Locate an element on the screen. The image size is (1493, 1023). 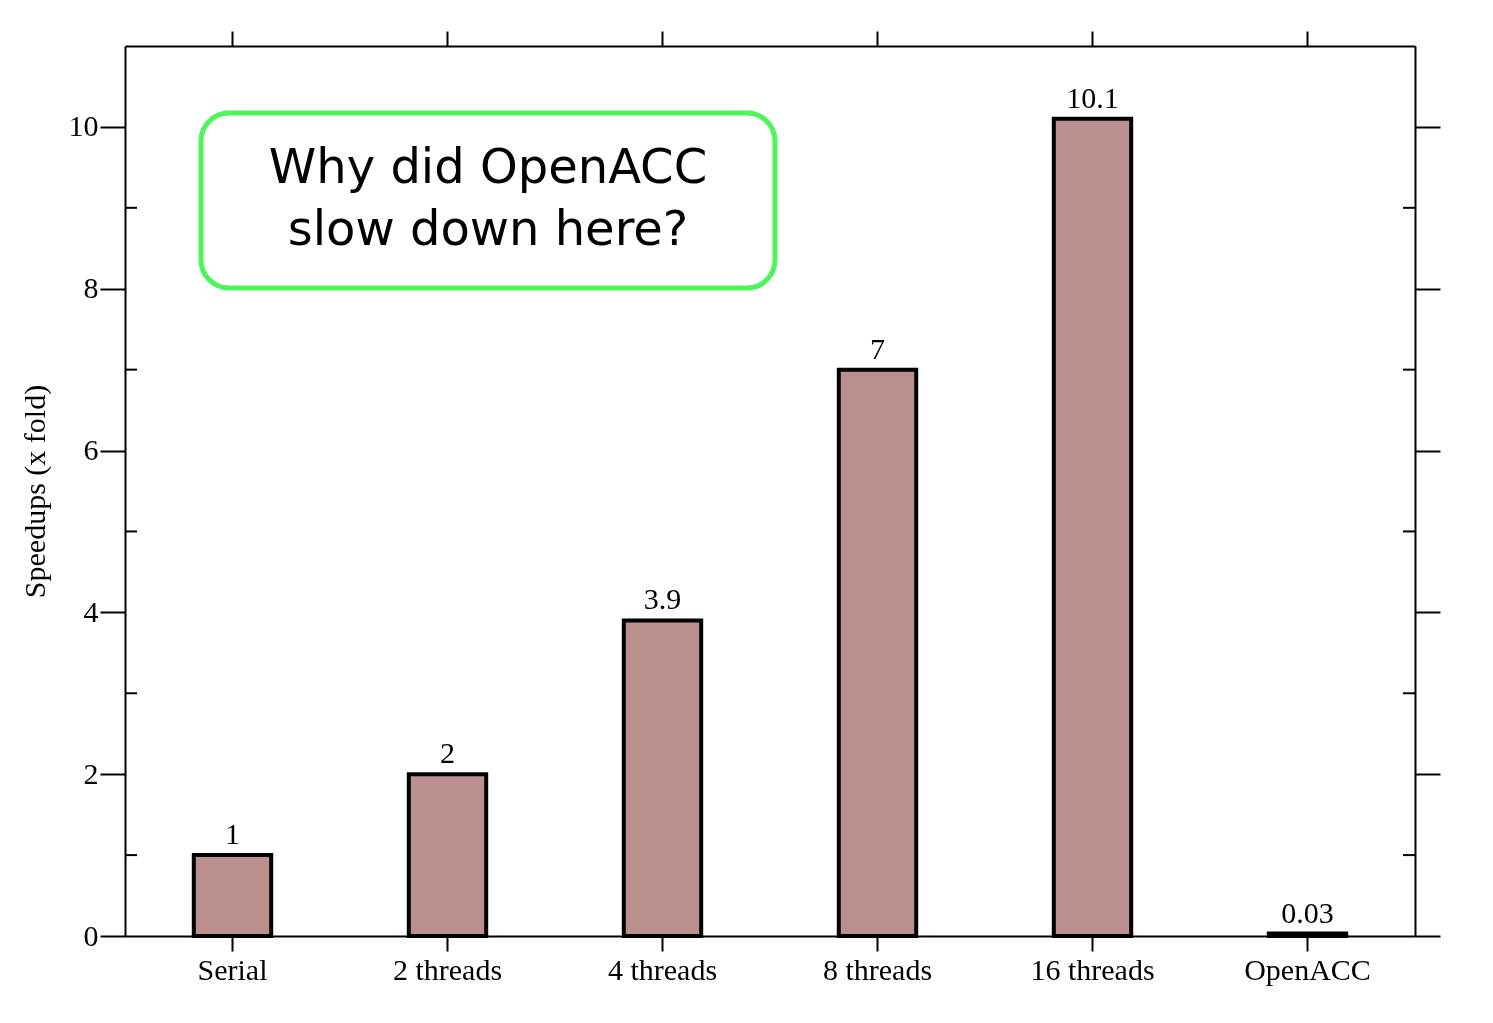
y-tick-label: 2 is located at coordinates (91, 773).